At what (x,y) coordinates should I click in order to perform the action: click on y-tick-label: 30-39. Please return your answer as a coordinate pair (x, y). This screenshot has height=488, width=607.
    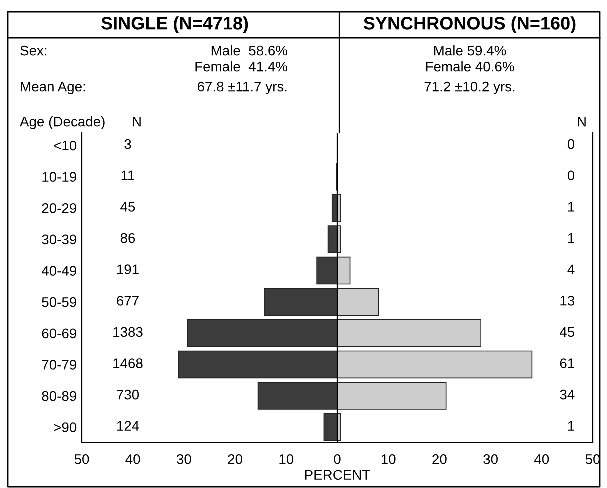
    Looking at the image, I should click on (59, 239).